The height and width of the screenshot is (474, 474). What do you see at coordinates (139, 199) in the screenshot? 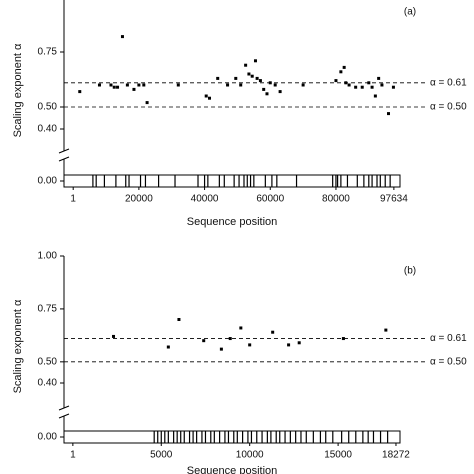
I see `x-tick-label: 20000` at bounding box center [139, 199].